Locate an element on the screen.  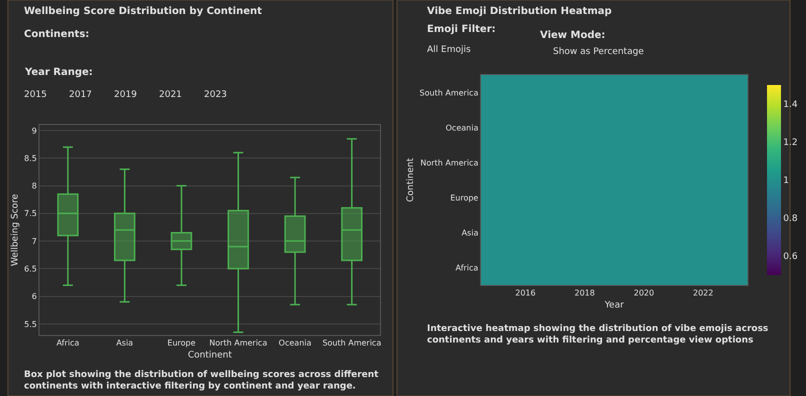
x-axis-title: Continent is located at coordinates (210, 355).